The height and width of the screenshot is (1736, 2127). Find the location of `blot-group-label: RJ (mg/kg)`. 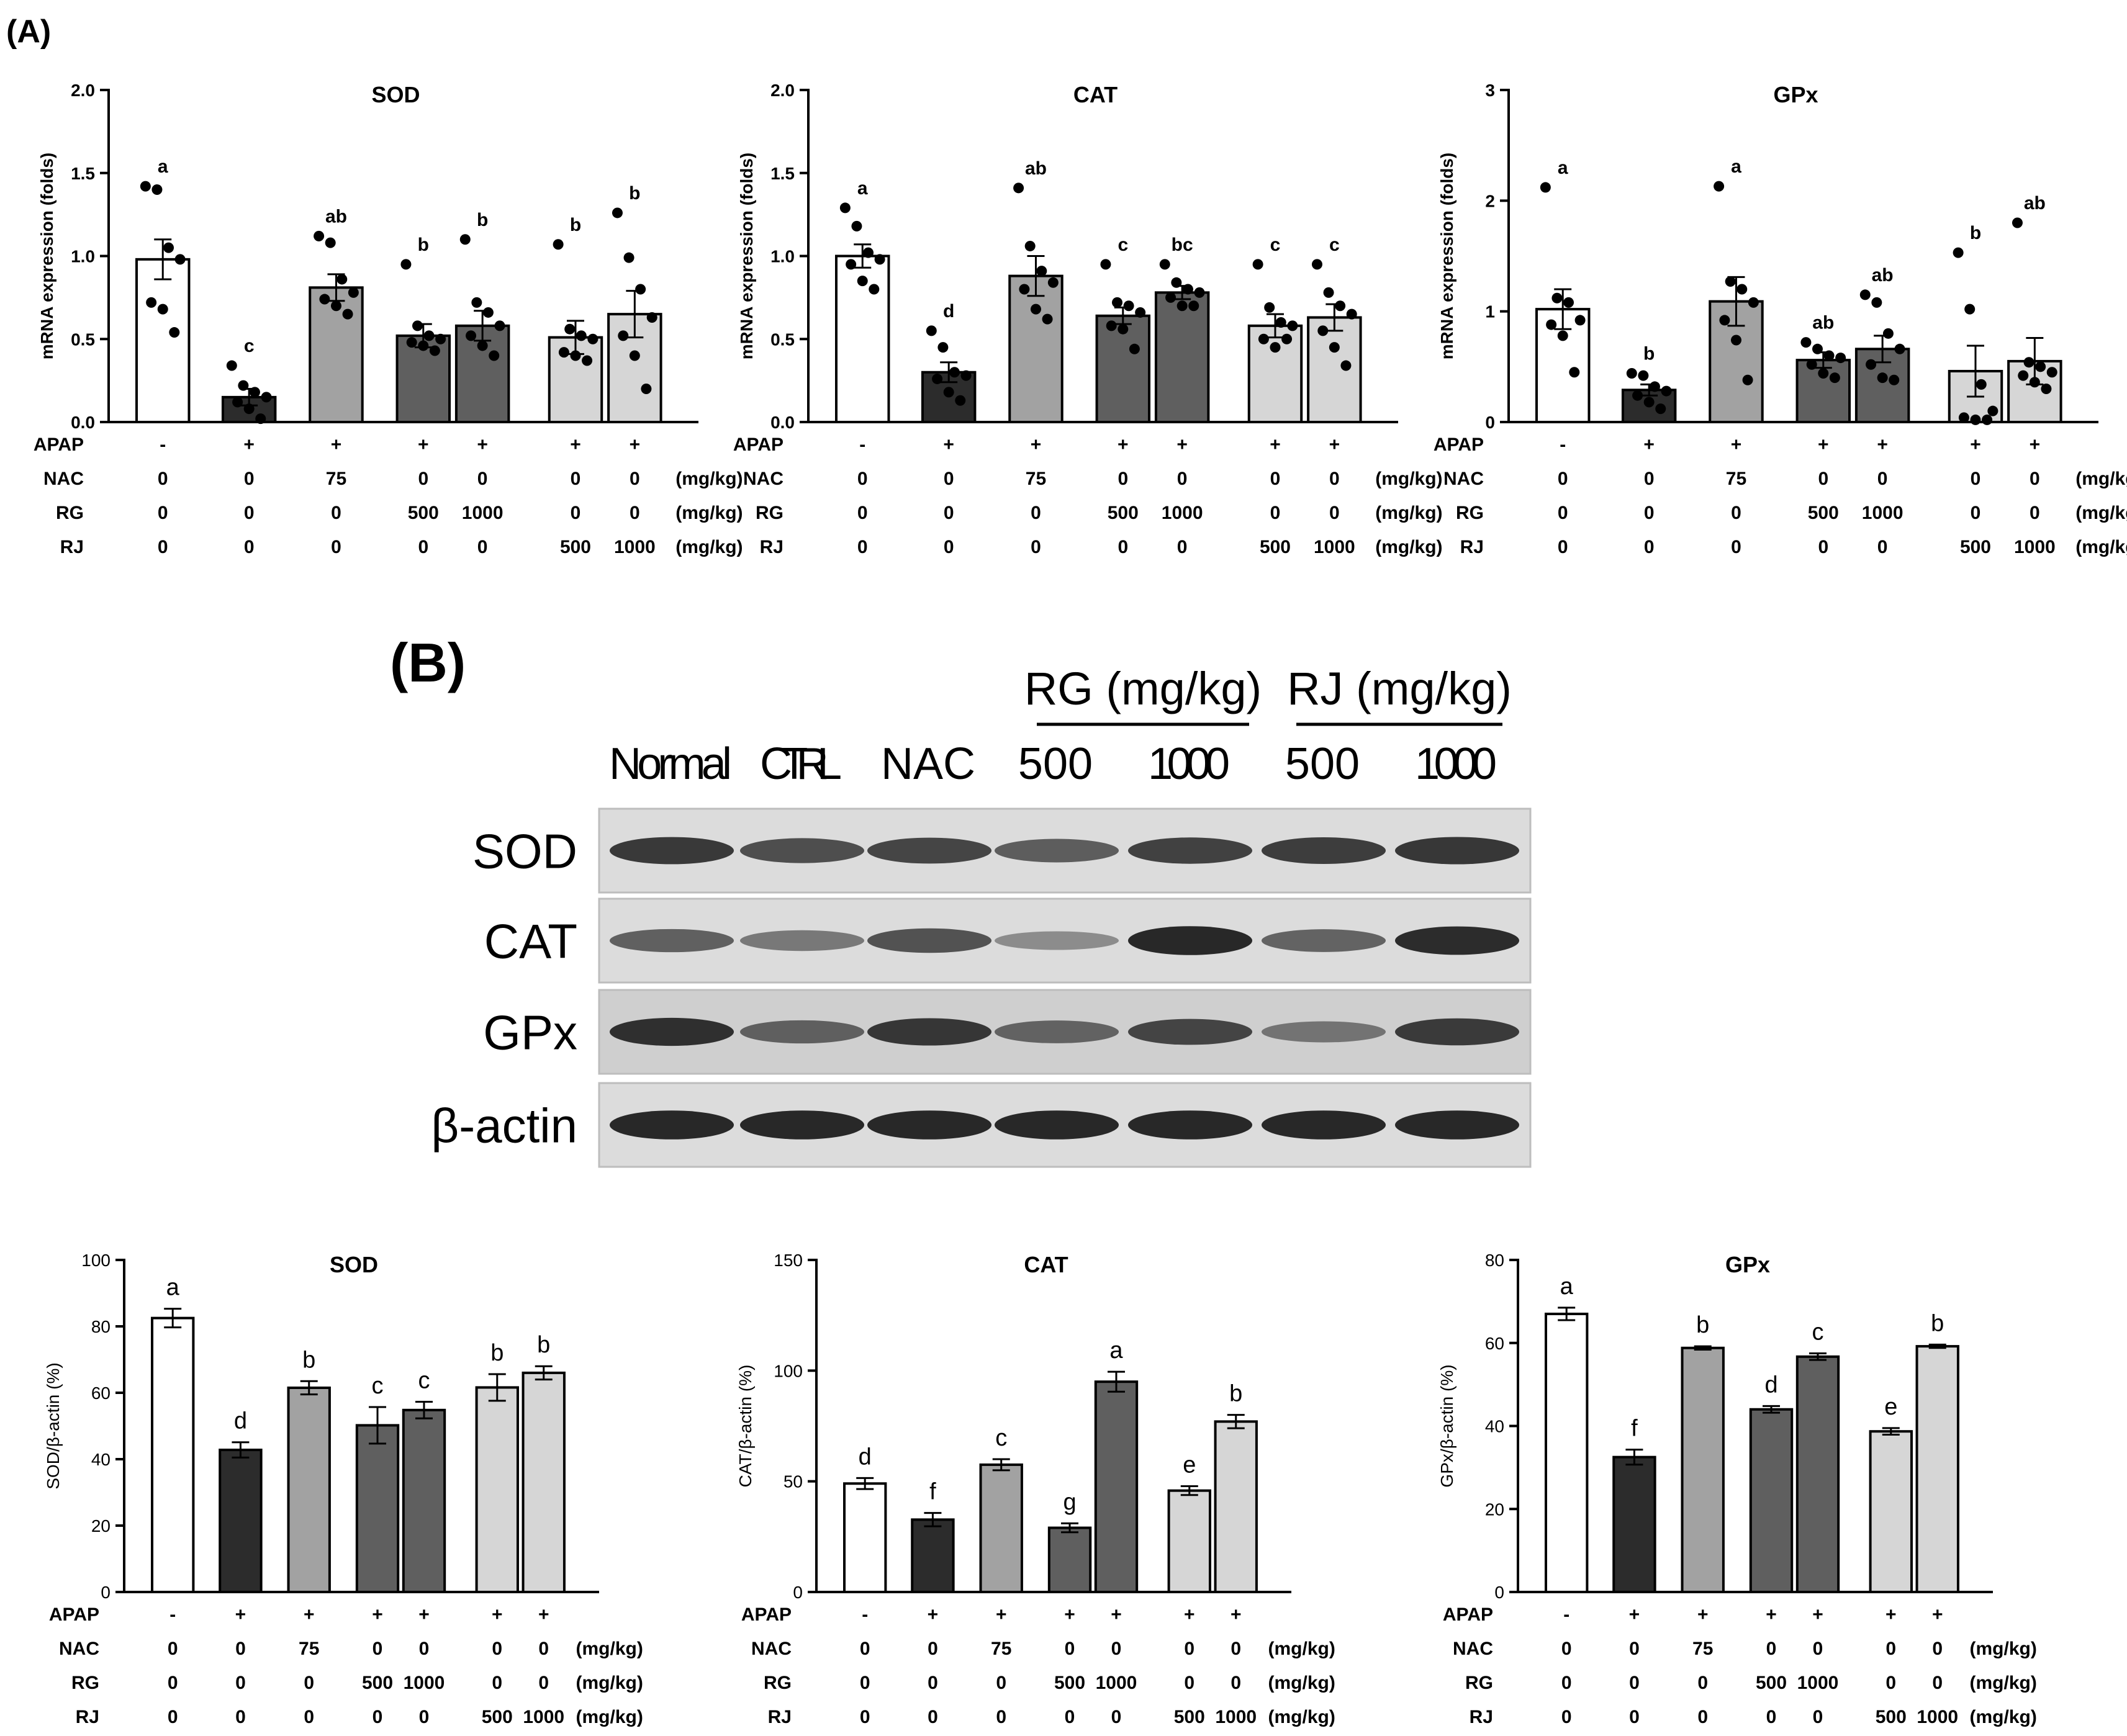

blot-group-label: RJ (mg/kg) is located at coordinates (1399, 688).